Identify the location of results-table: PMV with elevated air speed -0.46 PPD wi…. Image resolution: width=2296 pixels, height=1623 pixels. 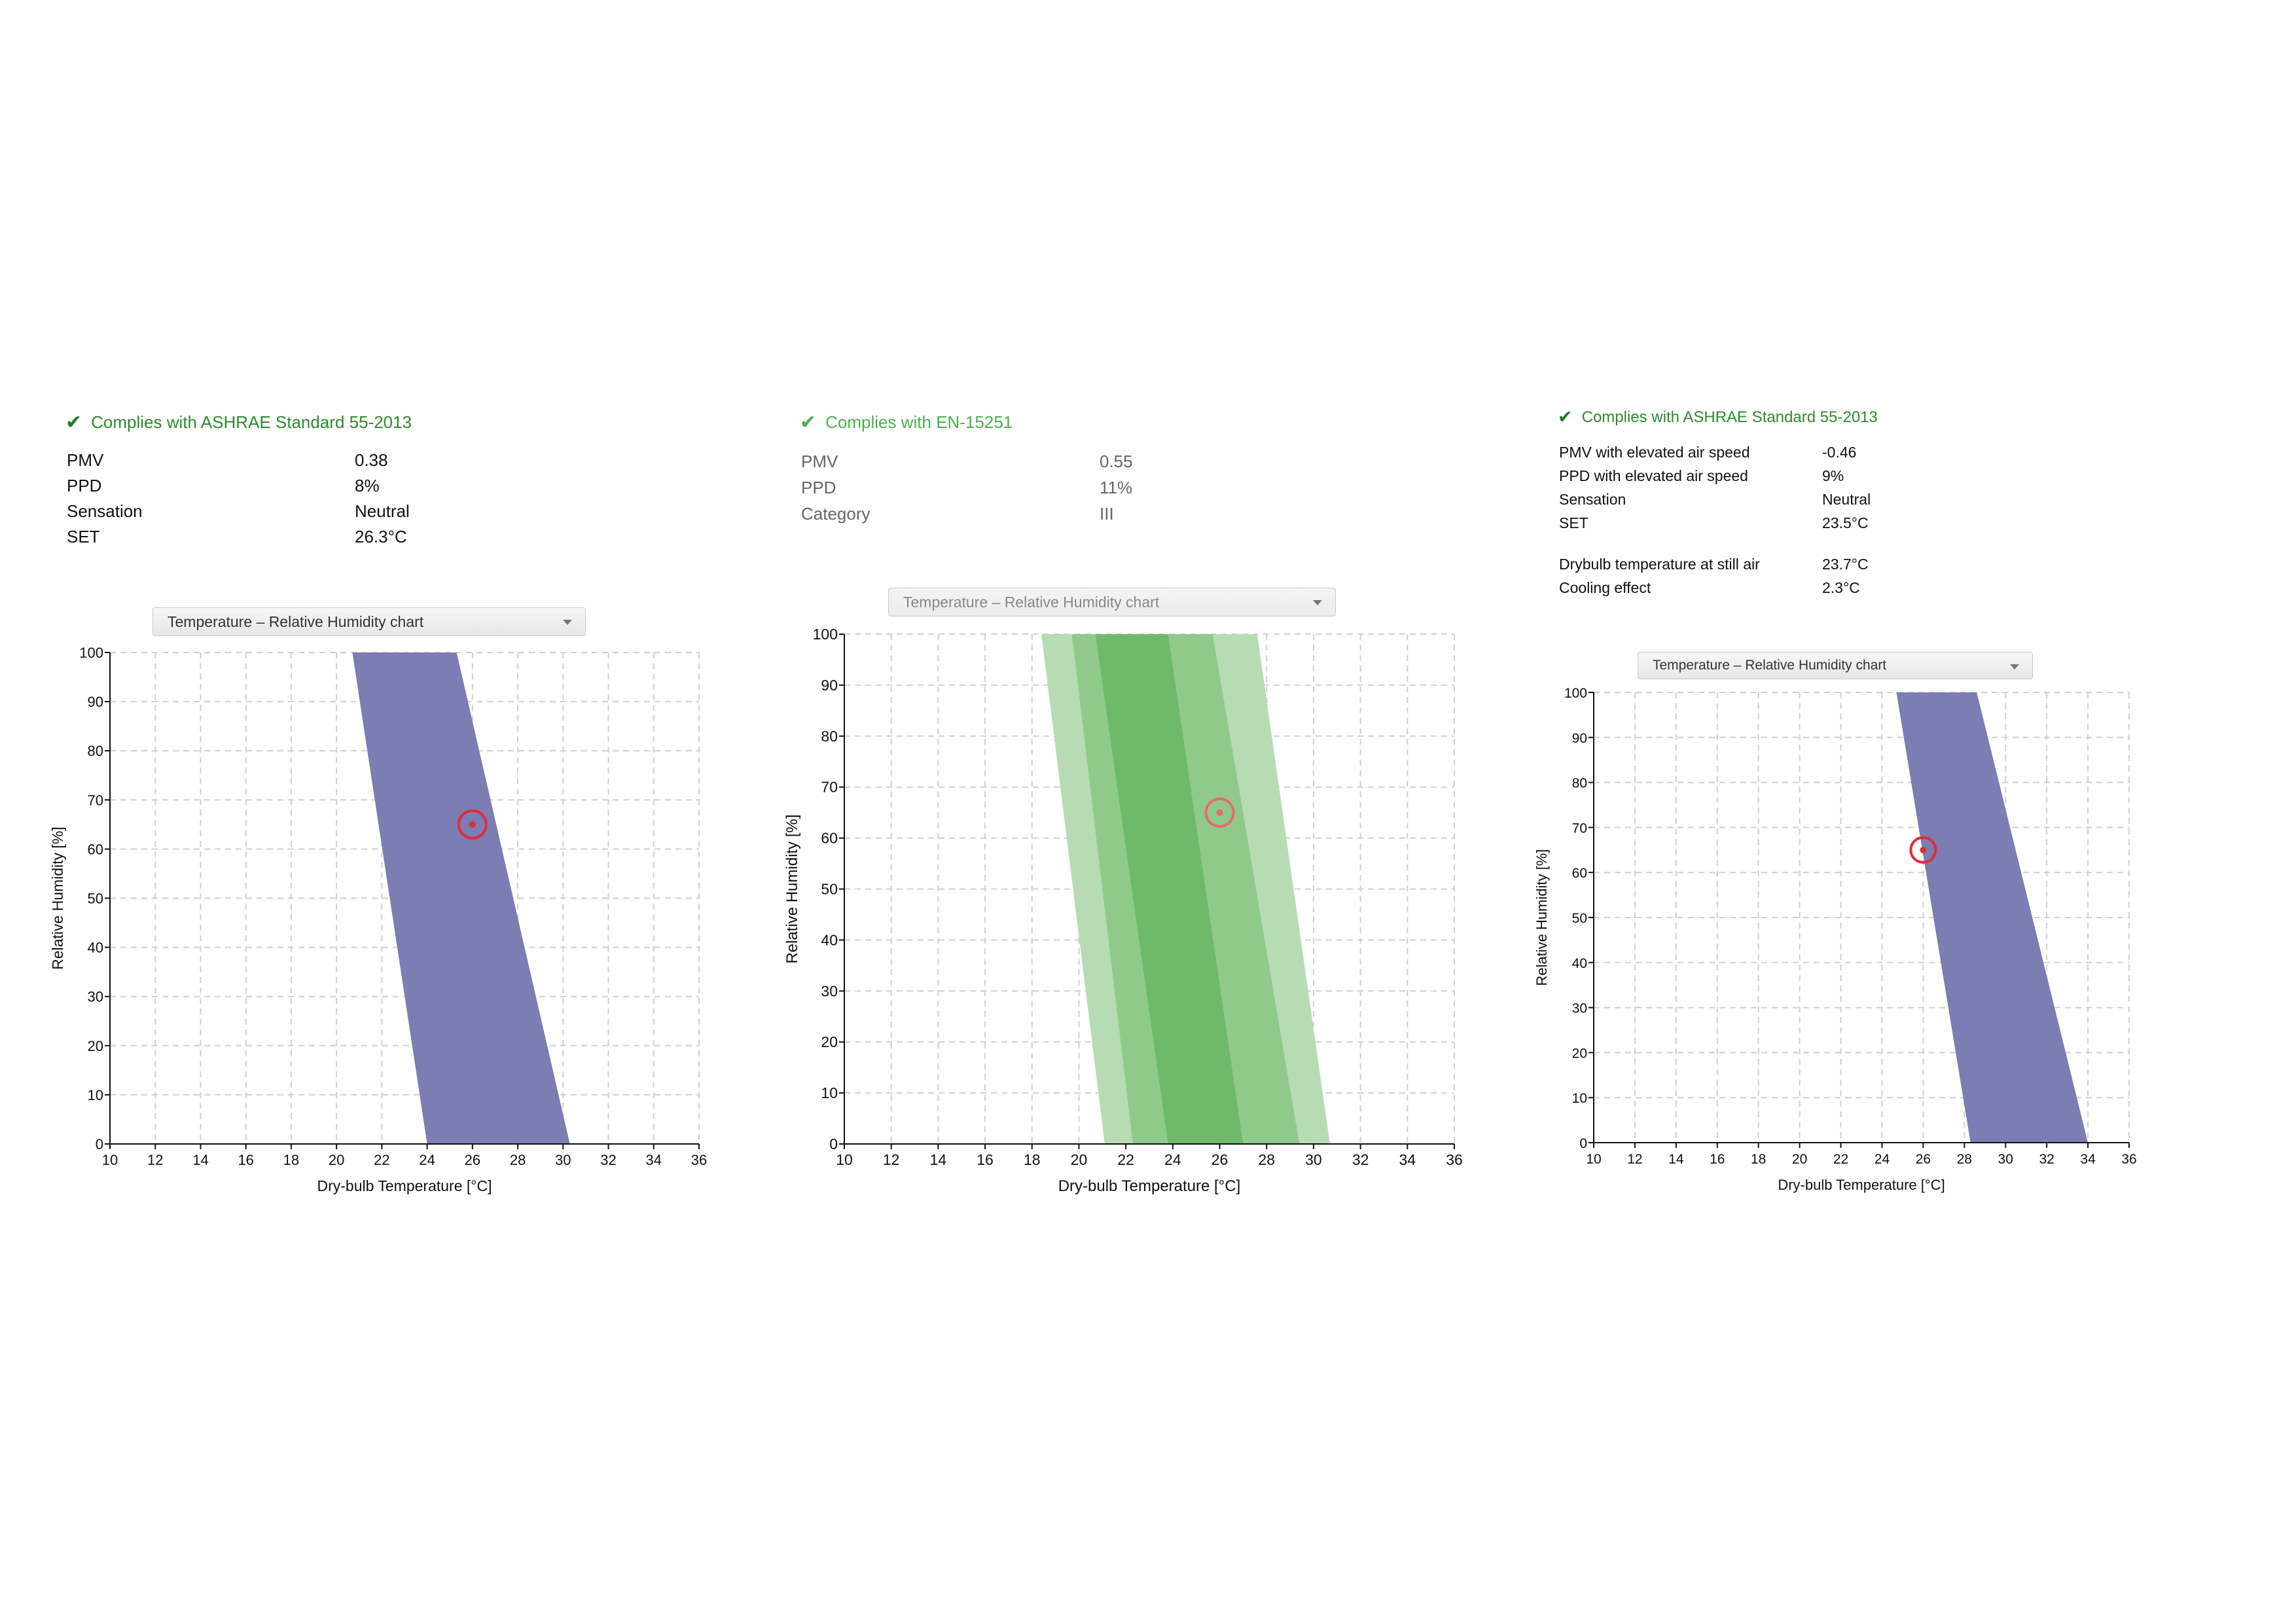
(1735, 522).